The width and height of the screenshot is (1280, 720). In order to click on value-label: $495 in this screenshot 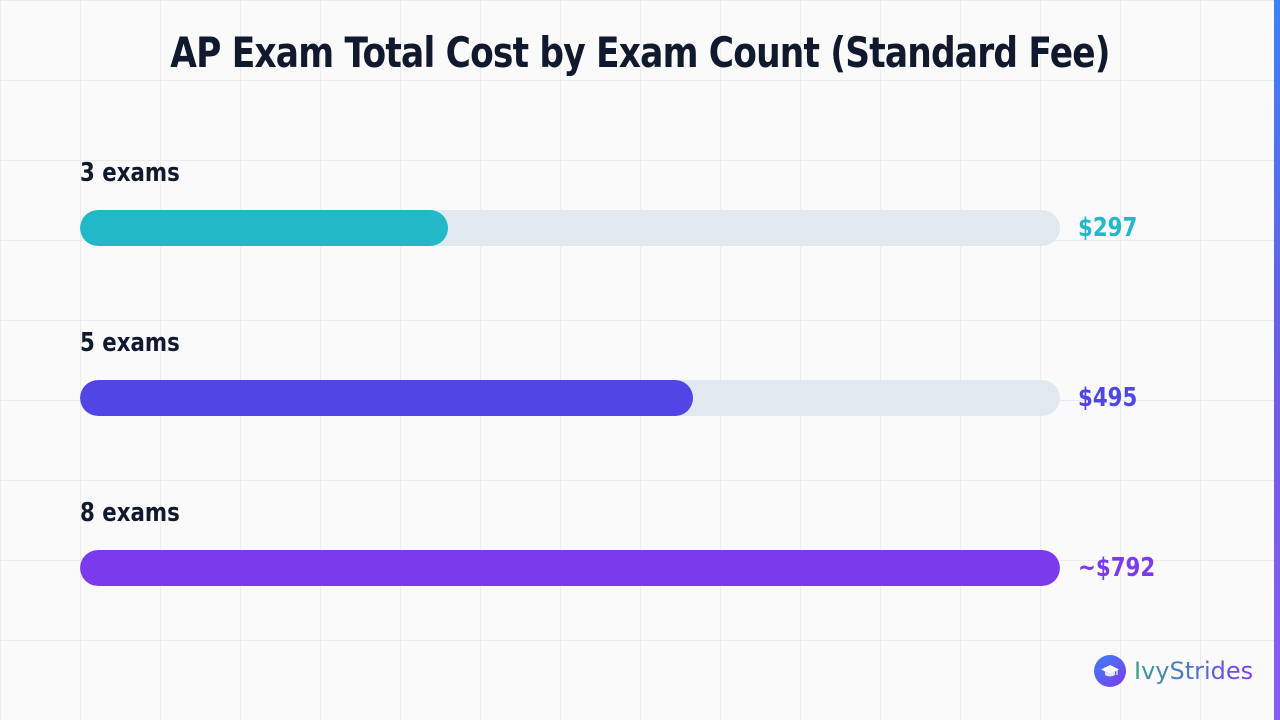, I will do `click(1108, 398)`.